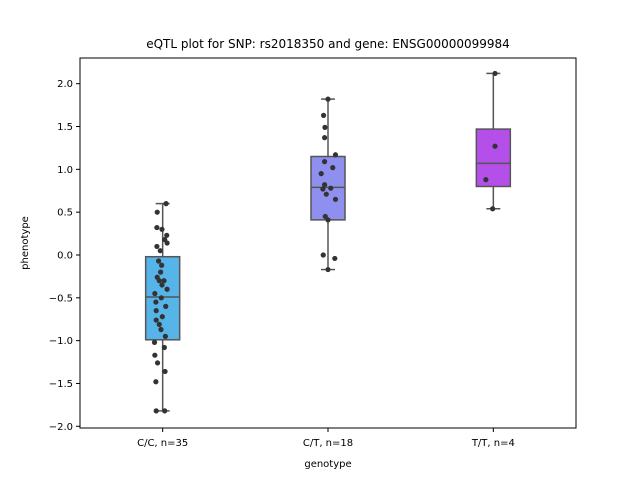 This screenshot has height=480, width=640. What do you see at coordinates (328, 443) in the screenshot?
I see `x-tick-label: C/T, n=18` at bounding box center [328, 443].